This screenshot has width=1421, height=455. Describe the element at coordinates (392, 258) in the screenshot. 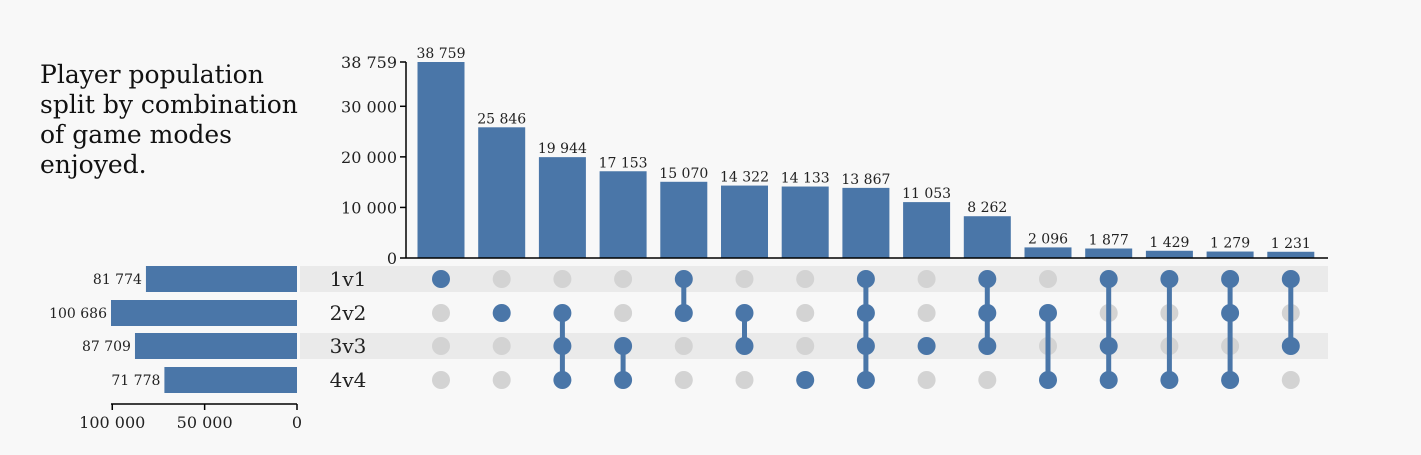

I see `y-axis-tick-label: 0` at that location.